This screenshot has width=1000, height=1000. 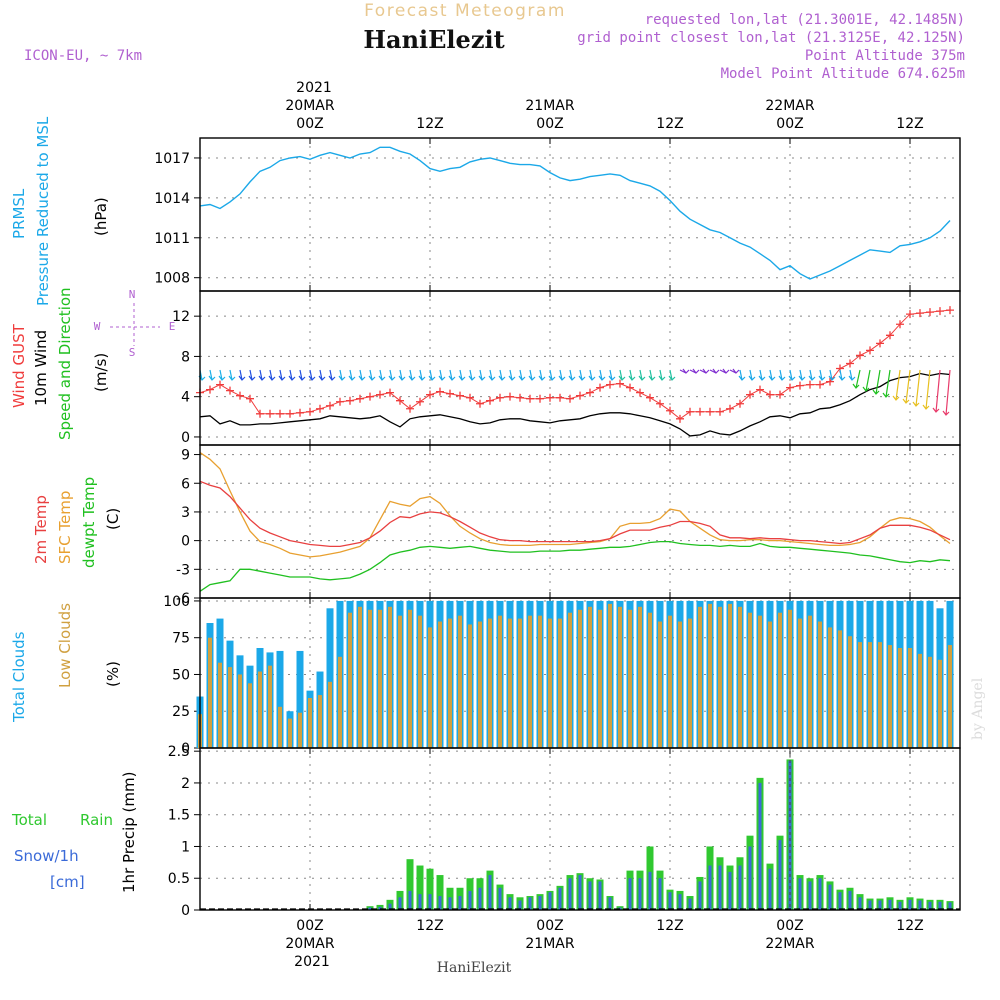 I want to click on dewpoint-line, so click(x=575, y=566).